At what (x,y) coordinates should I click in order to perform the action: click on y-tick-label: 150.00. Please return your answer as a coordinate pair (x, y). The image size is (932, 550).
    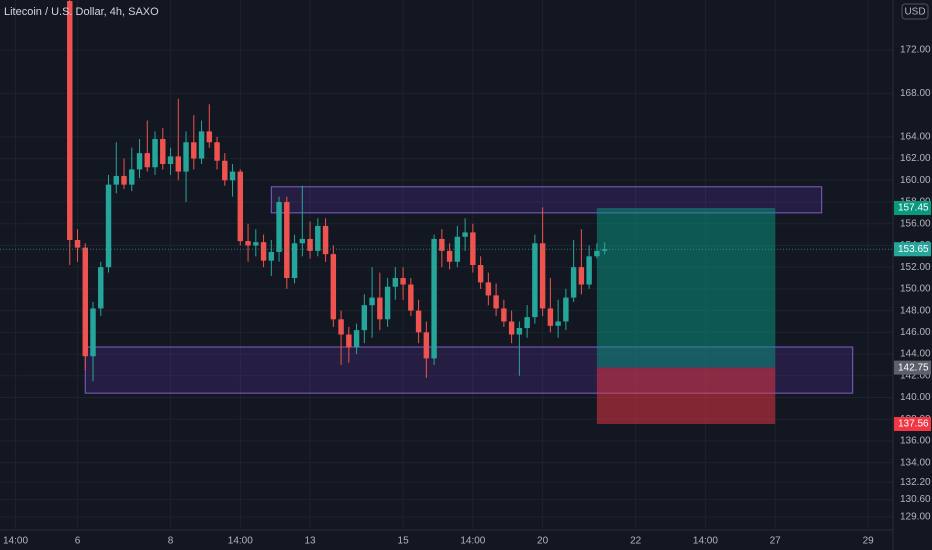
    Looking at the image, I should click on (915, 289).